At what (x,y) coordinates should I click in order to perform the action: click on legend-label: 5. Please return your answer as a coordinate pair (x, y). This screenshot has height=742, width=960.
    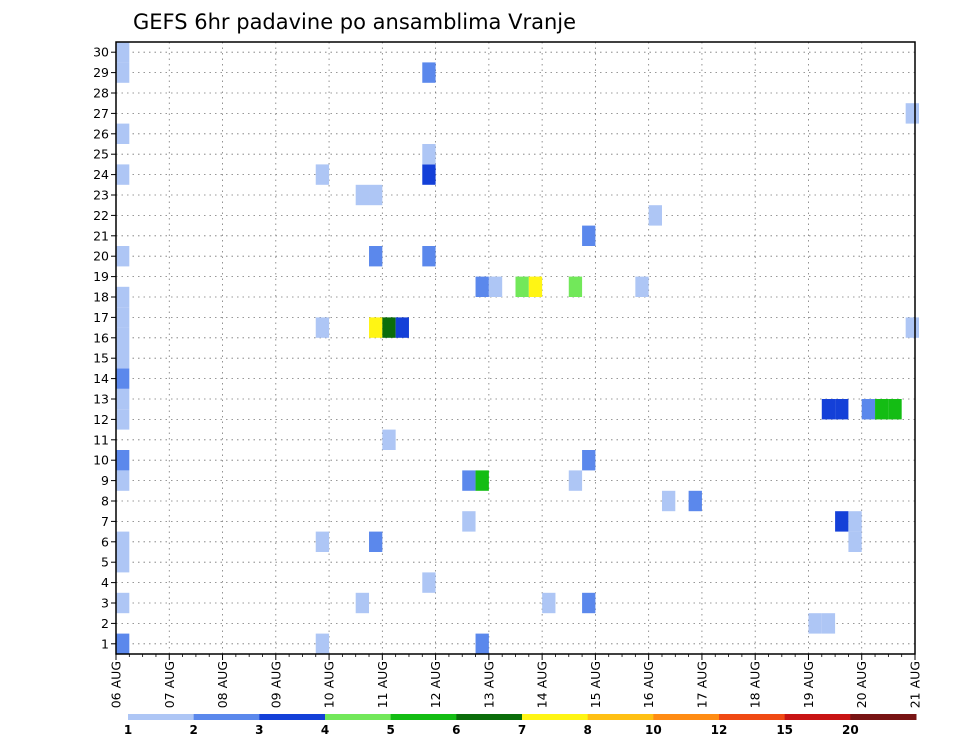
    Looking at the image, I should click on (390, 730).